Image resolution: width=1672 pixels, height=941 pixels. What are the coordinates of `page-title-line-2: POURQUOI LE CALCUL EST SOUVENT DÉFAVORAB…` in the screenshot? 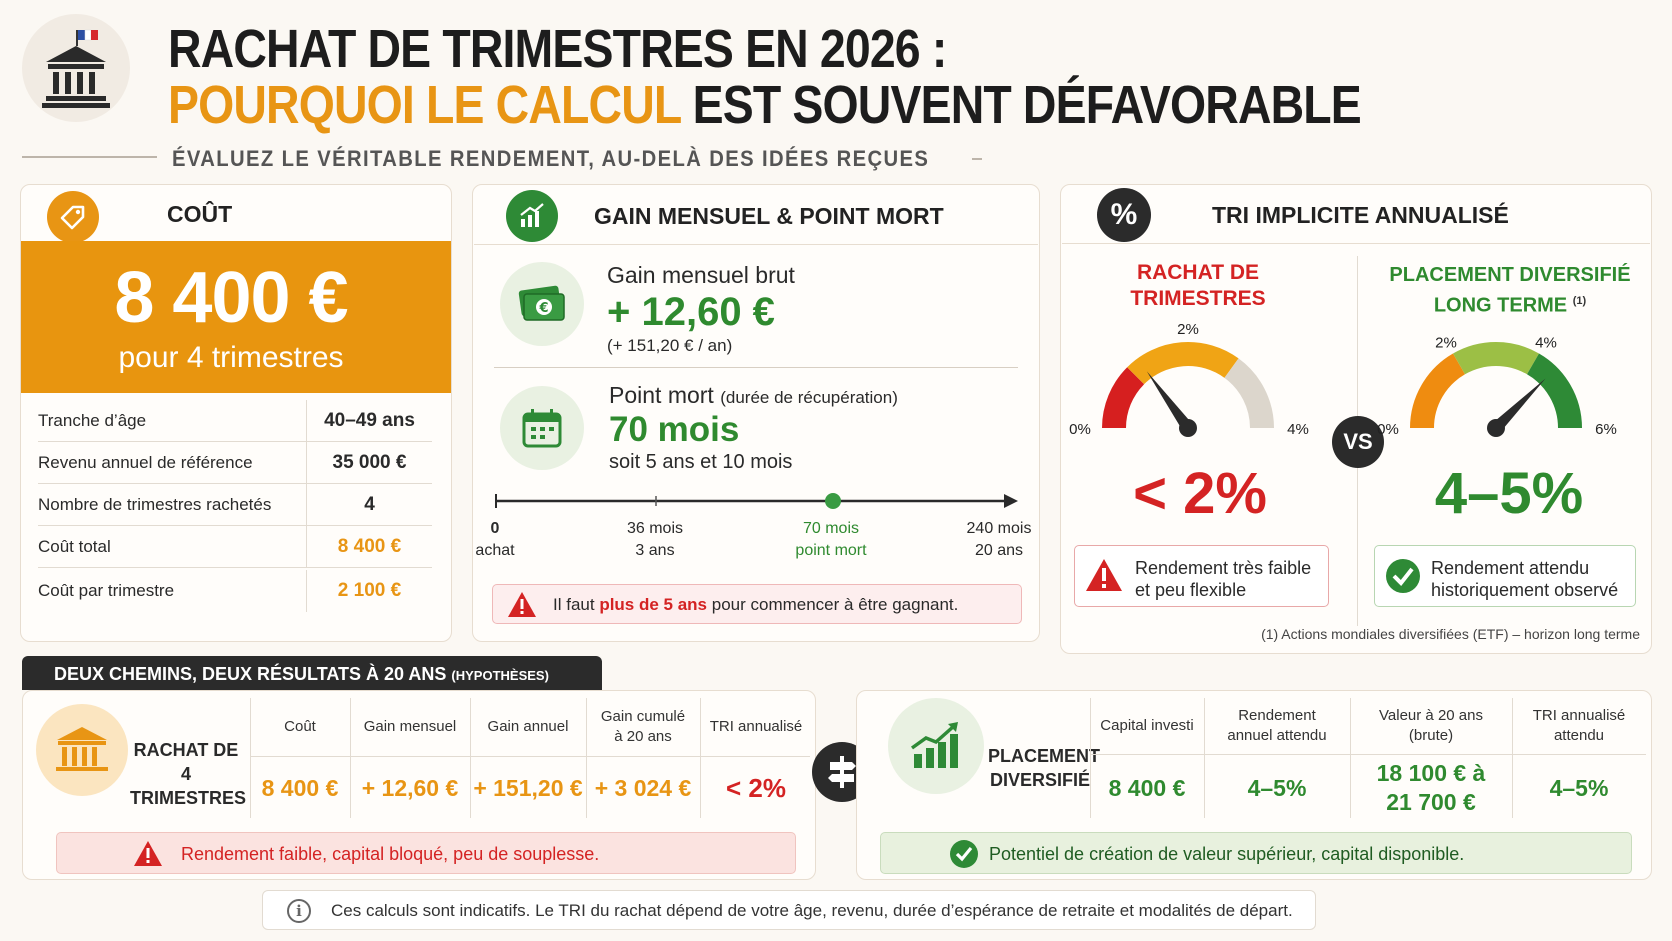 It's located at (765, 105).